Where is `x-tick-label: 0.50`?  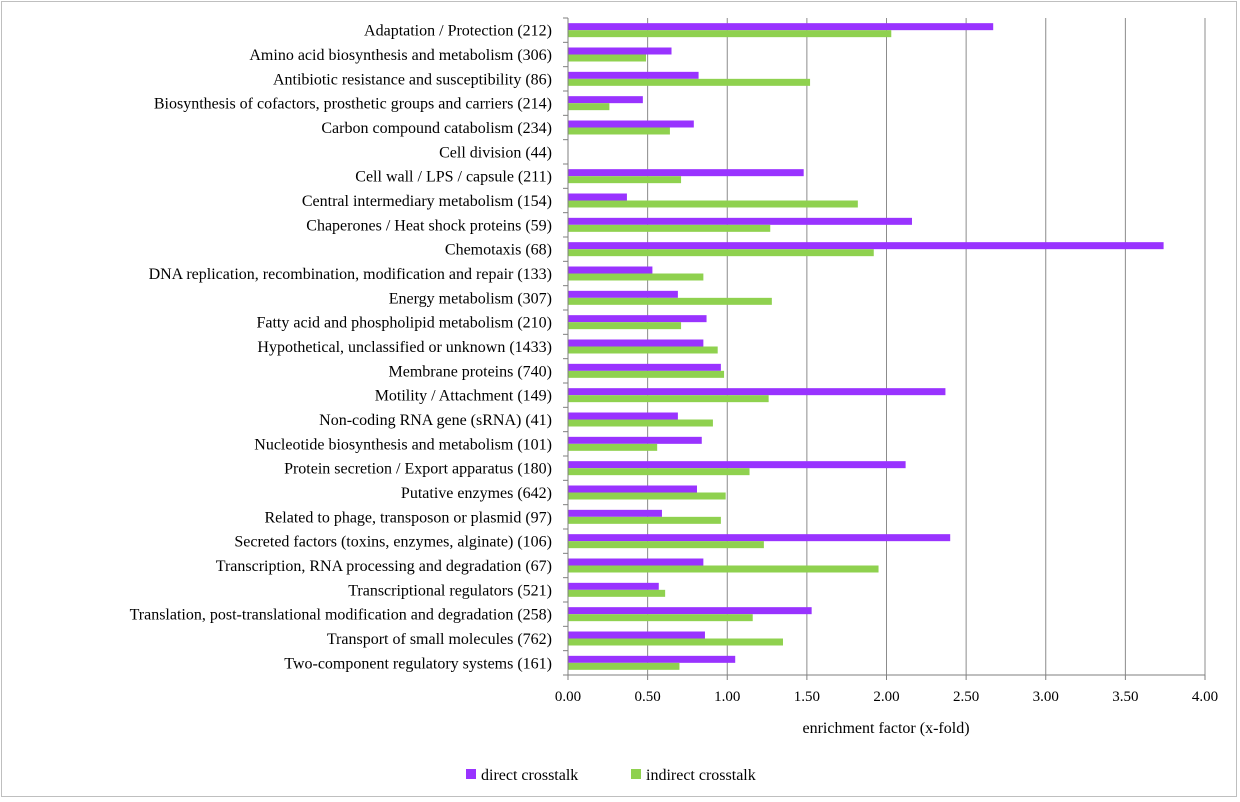
x-tick-label: 0.50 is located at coordinates (648, 697).